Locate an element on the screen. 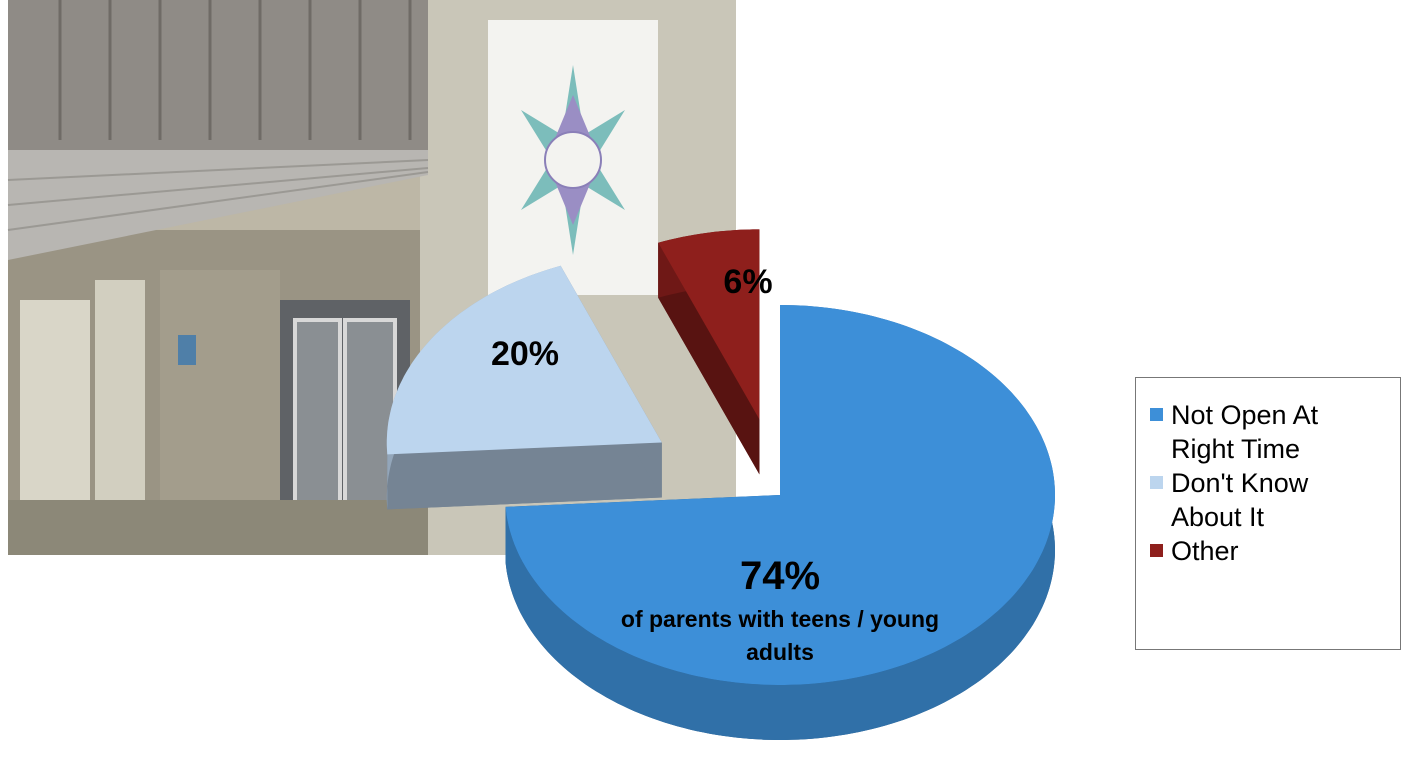 The width and height of the screenshot is (1403, 769). annotation: of parents with teens / young adults is located at coordinates (780, 635).